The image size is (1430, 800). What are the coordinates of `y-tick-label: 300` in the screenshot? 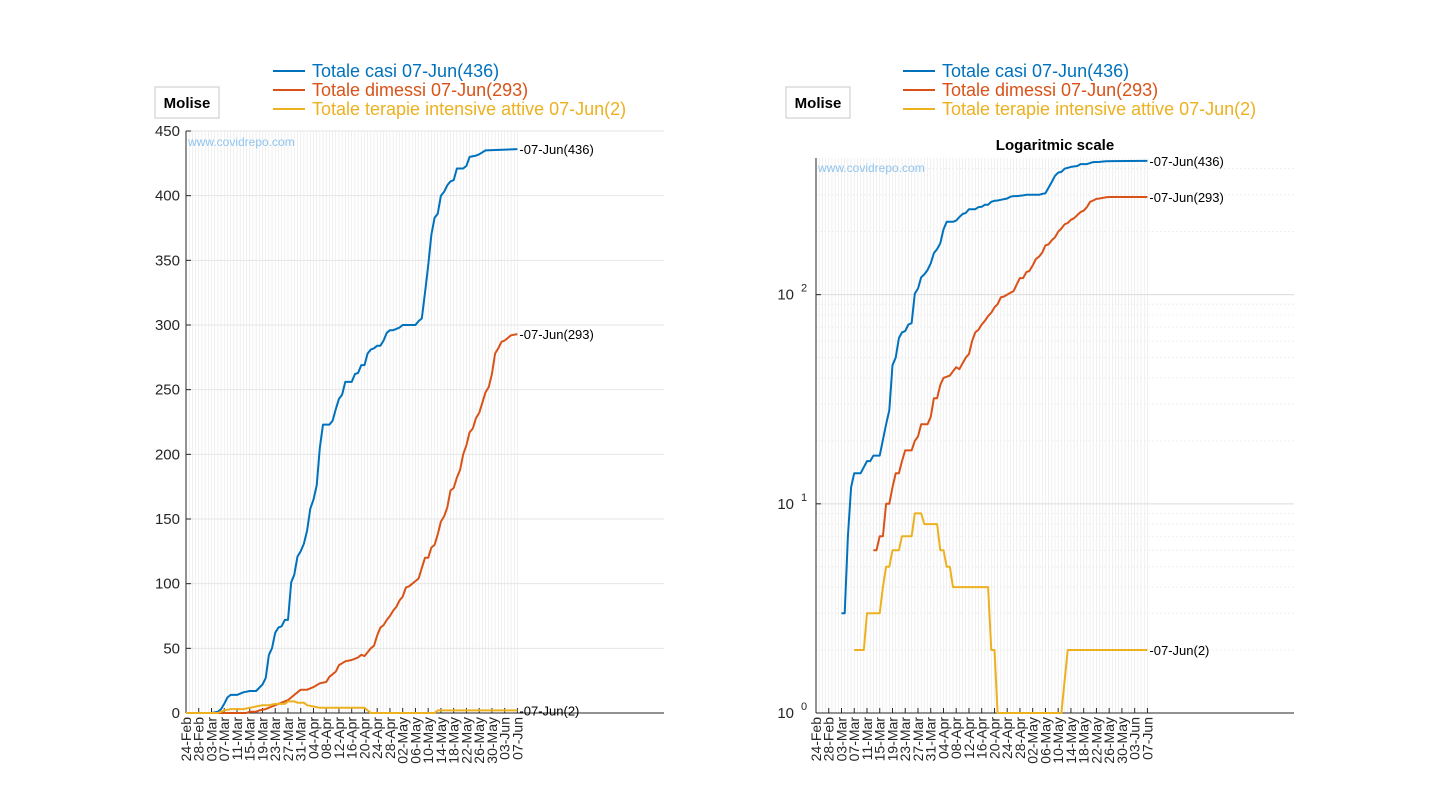 It's located at (167, 325).